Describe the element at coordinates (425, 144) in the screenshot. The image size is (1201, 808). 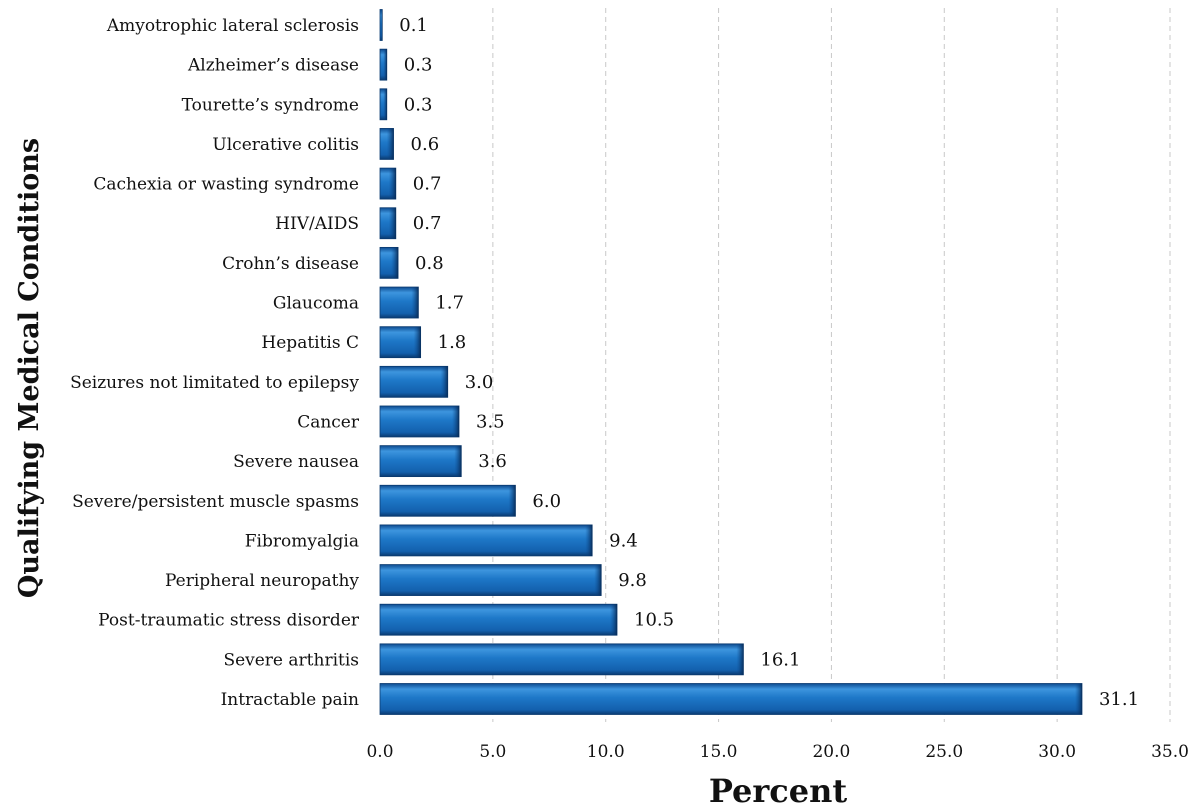
I see `value-label: 0.6` at that location.